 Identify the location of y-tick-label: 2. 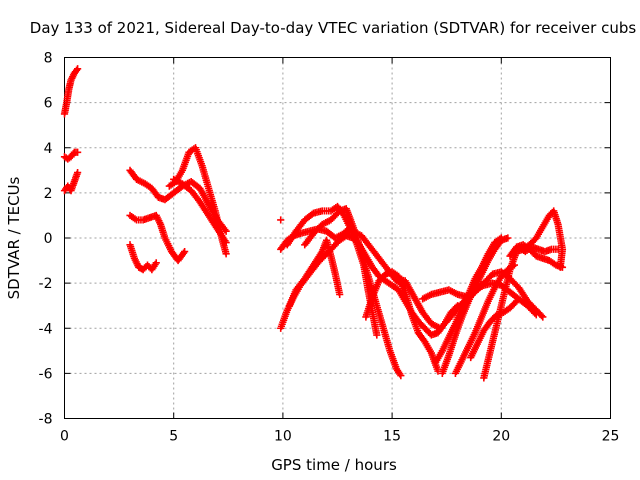
(48, 194).